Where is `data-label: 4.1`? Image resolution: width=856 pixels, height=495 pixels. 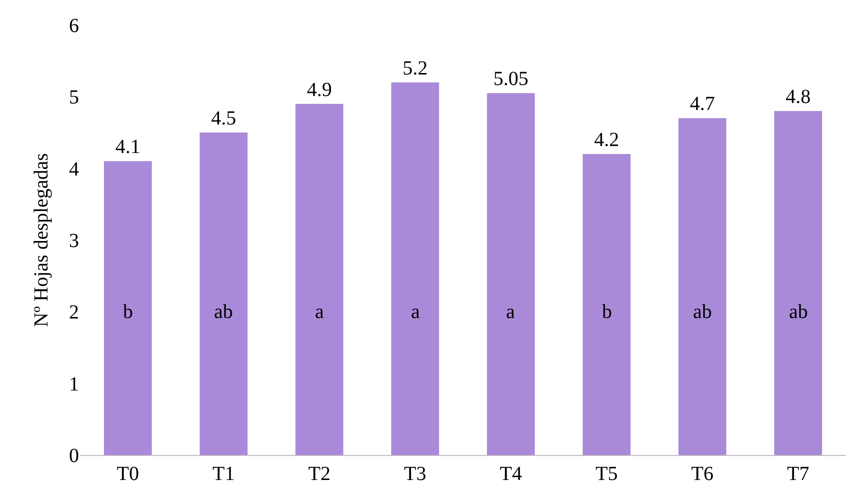 data-label: 4.1 is located at coordinates (127, 147).